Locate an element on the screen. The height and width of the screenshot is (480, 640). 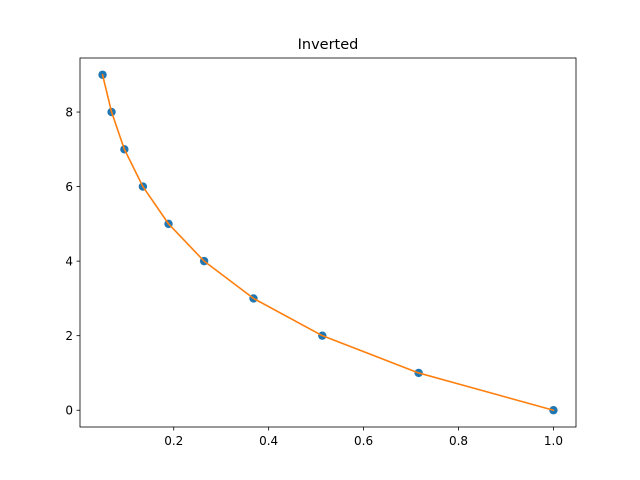
y-tick-label: 8 is located at coordinates (69, 112).